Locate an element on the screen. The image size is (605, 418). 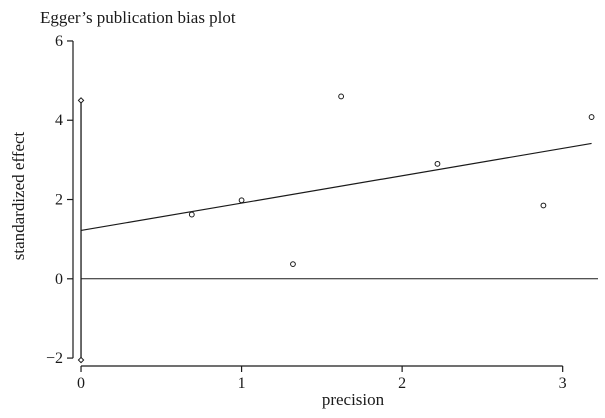
chart-title: Egger’s publication bias plot is located at coordinates (138, 17).